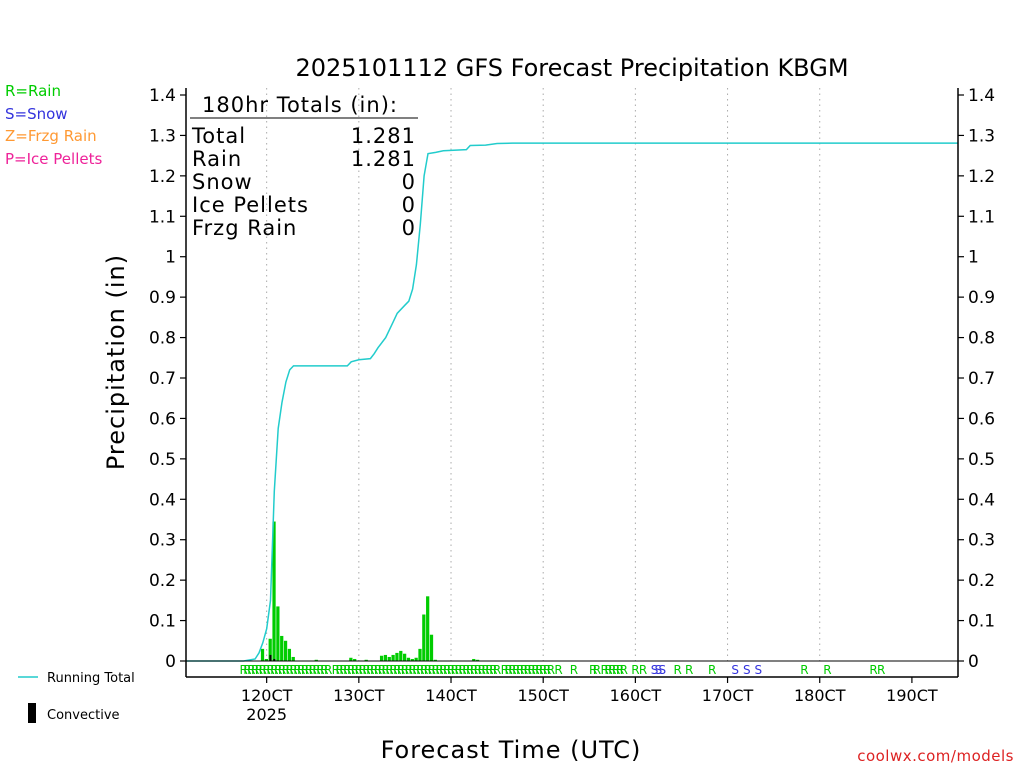  What do you see at coordinates (266, 714) in the screenshot?
I see `x-tick-sublabel: 2025` at bounding box center [266, 714].